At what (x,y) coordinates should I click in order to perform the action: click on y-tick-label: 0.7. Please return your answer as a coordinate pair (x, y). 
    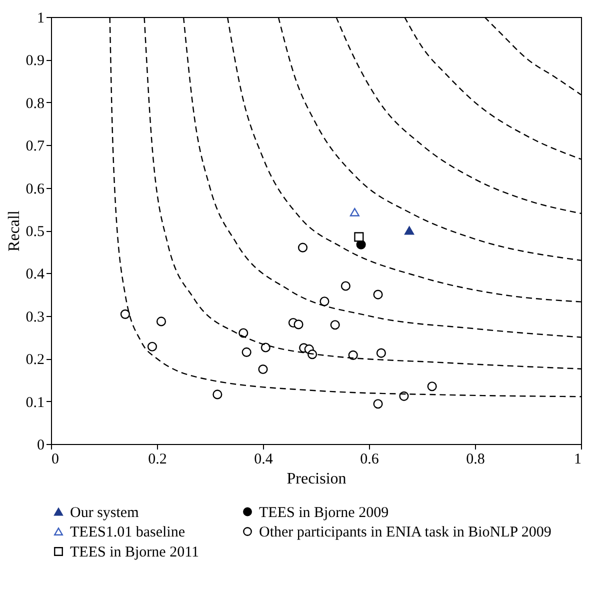
    Looking at the image, I should click on (35, 146).